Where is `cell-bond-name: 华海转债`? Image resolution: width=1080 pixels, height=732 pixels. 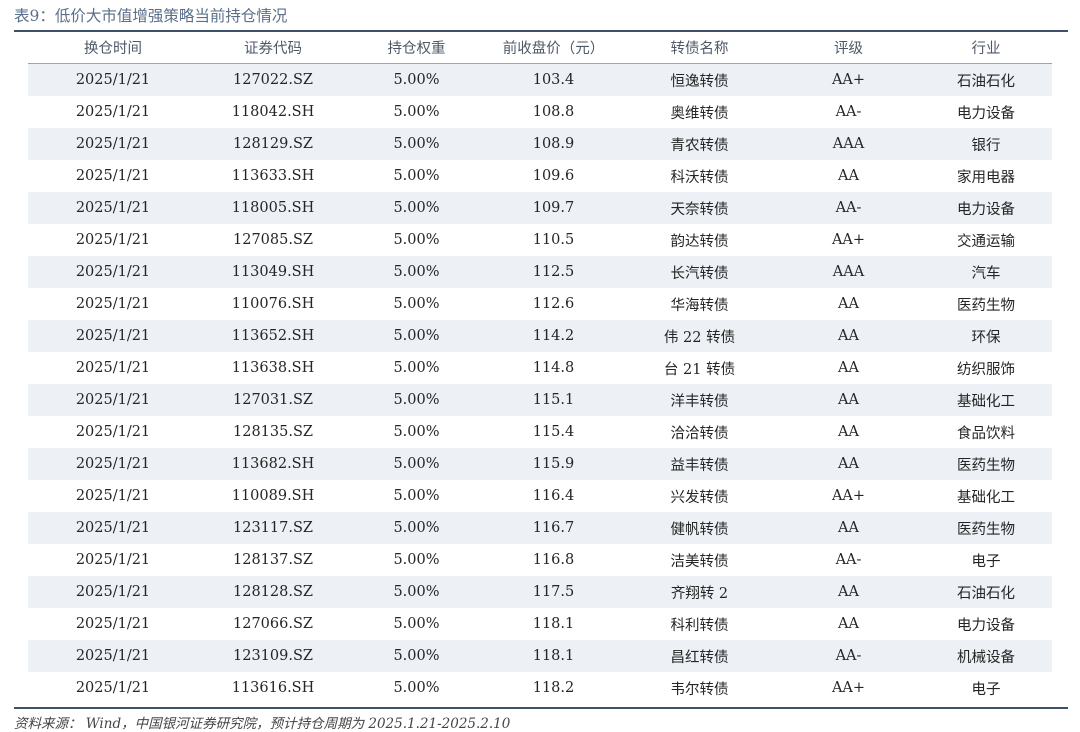
cell-bond-name: 华海转债 is located at coordinates (699, 305).